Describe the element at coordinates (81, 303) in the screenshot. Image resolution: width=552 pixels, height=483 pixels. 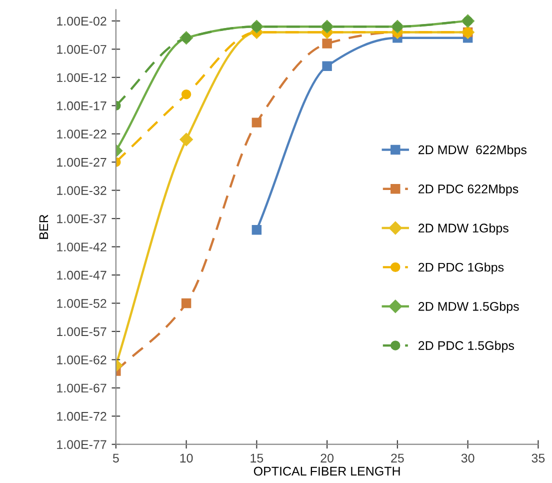
I see `y-tick-label: 1.00E-52` at that location.